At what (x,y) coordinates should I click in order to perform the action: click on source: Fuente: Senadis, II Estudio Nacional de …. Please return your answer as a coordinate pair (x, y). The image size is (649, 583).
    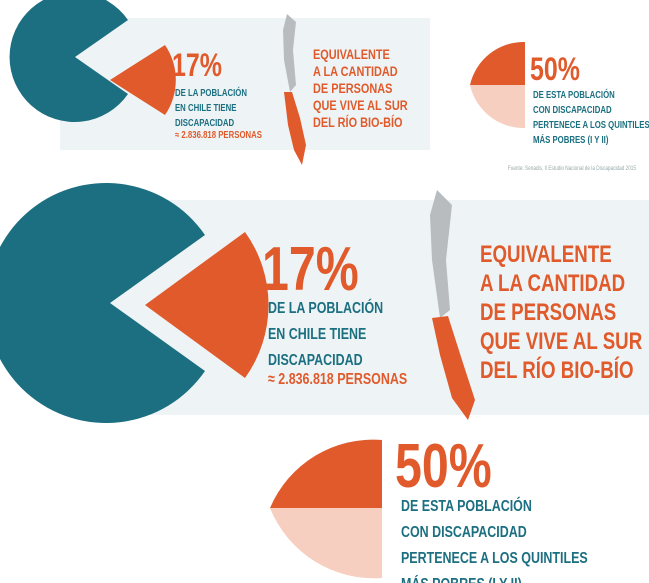
    Looking at the image, I should click on (572, 169).